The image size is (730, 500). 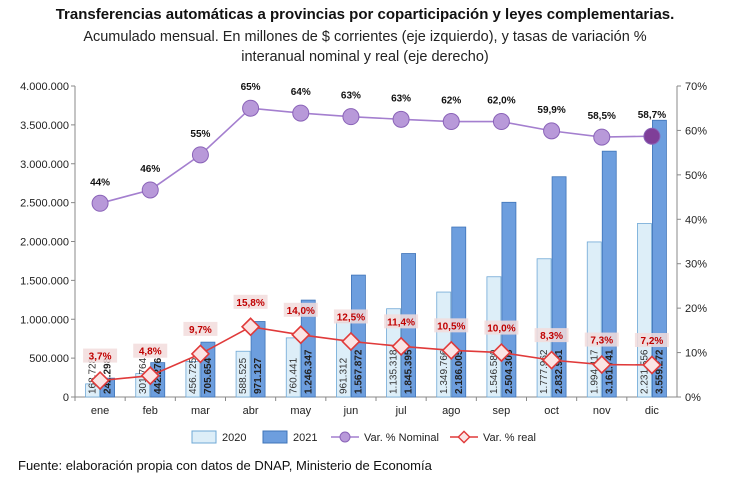 I want to click on nominal-data-label: 59,9%, so click(x=551, y=110).